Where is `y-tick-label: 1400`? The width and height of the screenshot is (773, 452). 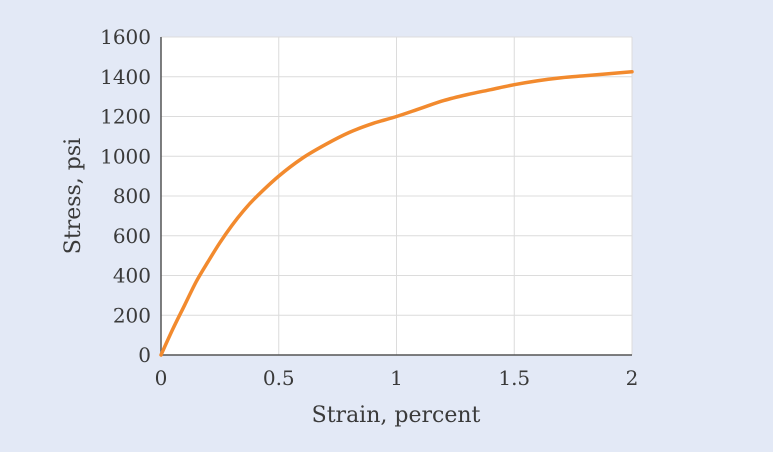
y-tick-label: 1400 is located at coordinates (125, 77).